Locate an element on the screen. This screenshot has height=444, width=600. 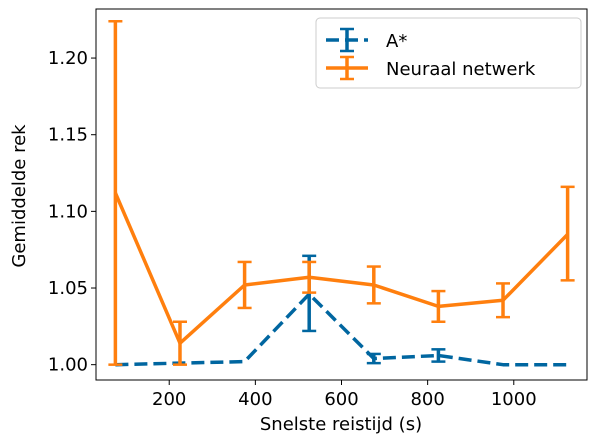
y-tick-label: 1.15 is located at coordinates (68, 135).